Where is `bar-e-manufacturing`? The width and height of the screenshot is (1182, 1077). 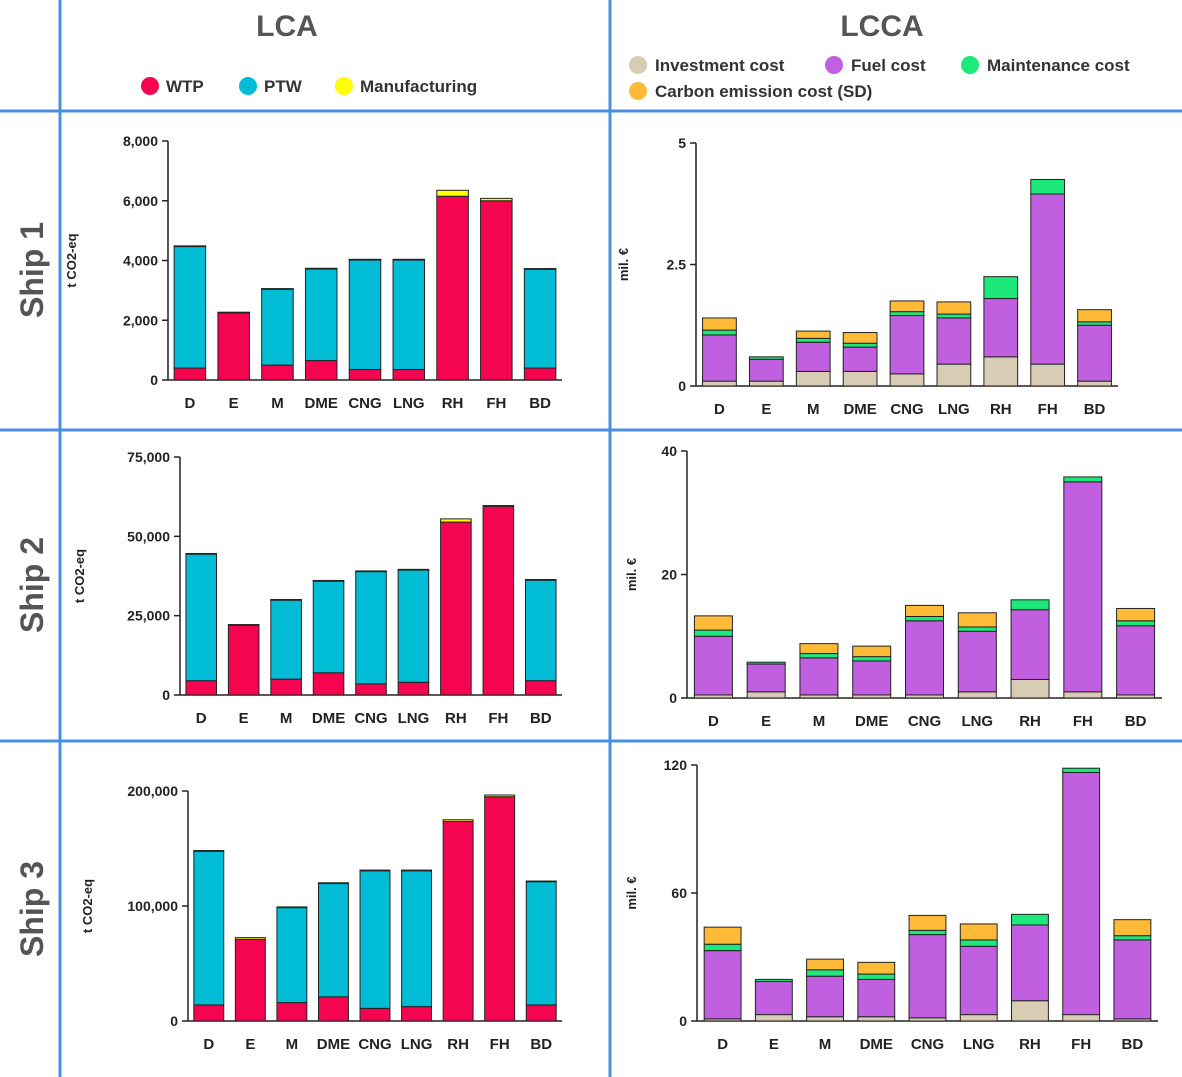
bar-e-manufacturing is located at coordinates (250, 938).